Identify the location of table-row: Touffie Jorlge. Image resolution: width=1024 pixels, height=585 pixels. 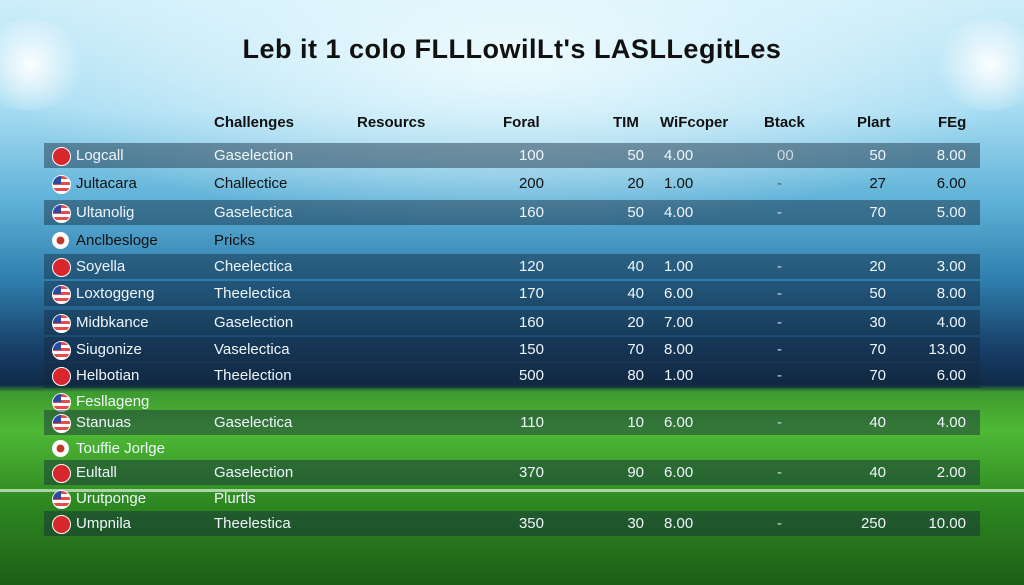
(512, 448).